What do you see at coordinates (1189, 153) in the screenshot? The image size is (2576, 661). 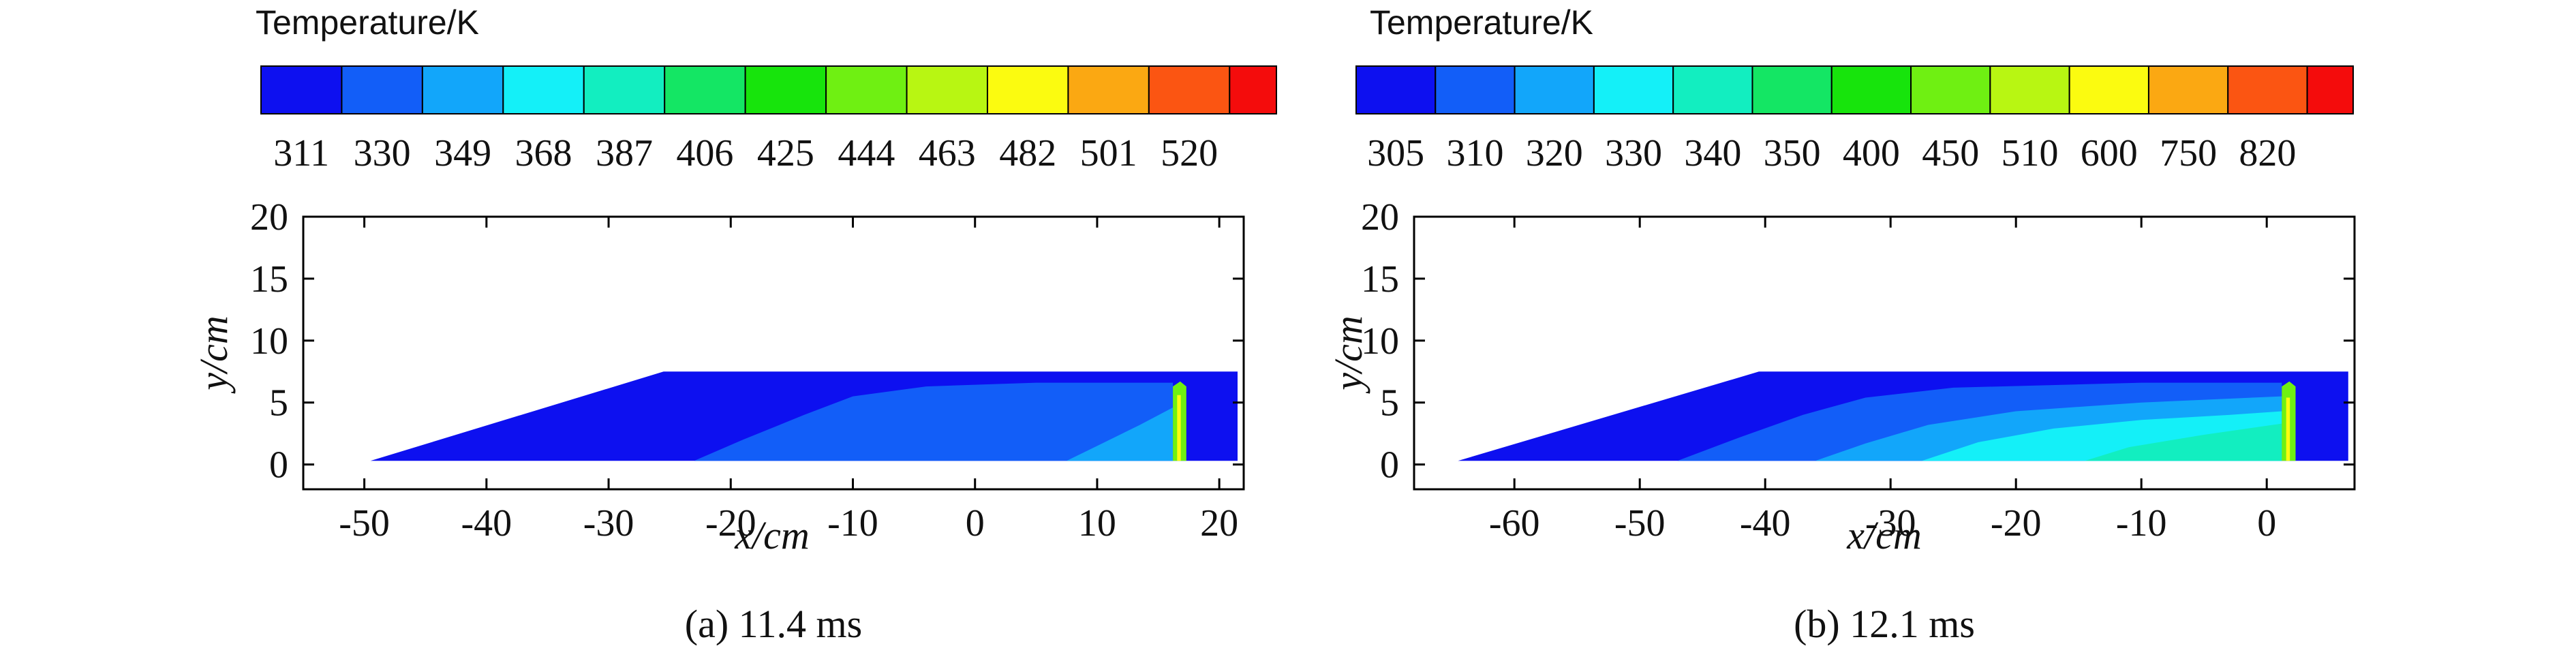 I see `colorbar-label: 520` at bounding box center [1189, 153].